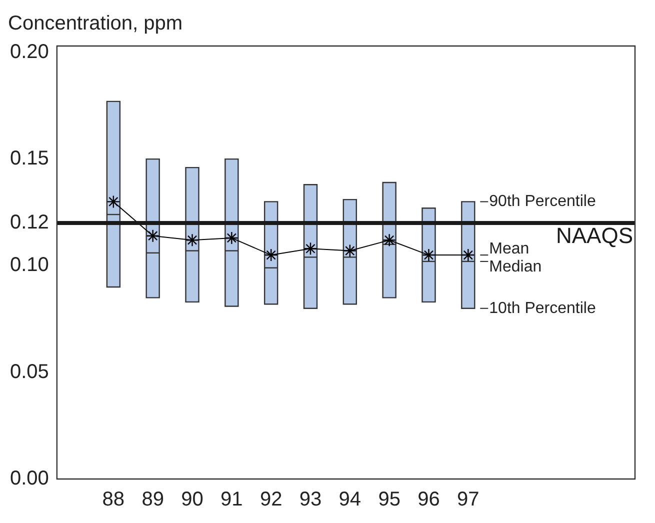 This screenshot has width=655, height=523. What do you see at coordinates (29, 51) in the screenshot?
I see `y-tick-label: 0.20` at bounding box center [29, 51].